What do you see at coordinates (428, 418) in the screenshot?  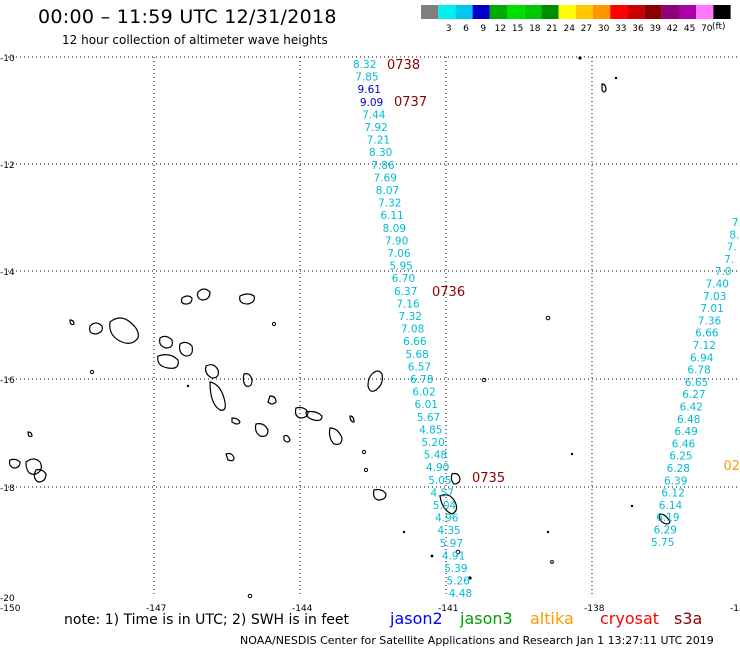 I see `wave-height-value: 5.67` at bounding box center [428, 418].